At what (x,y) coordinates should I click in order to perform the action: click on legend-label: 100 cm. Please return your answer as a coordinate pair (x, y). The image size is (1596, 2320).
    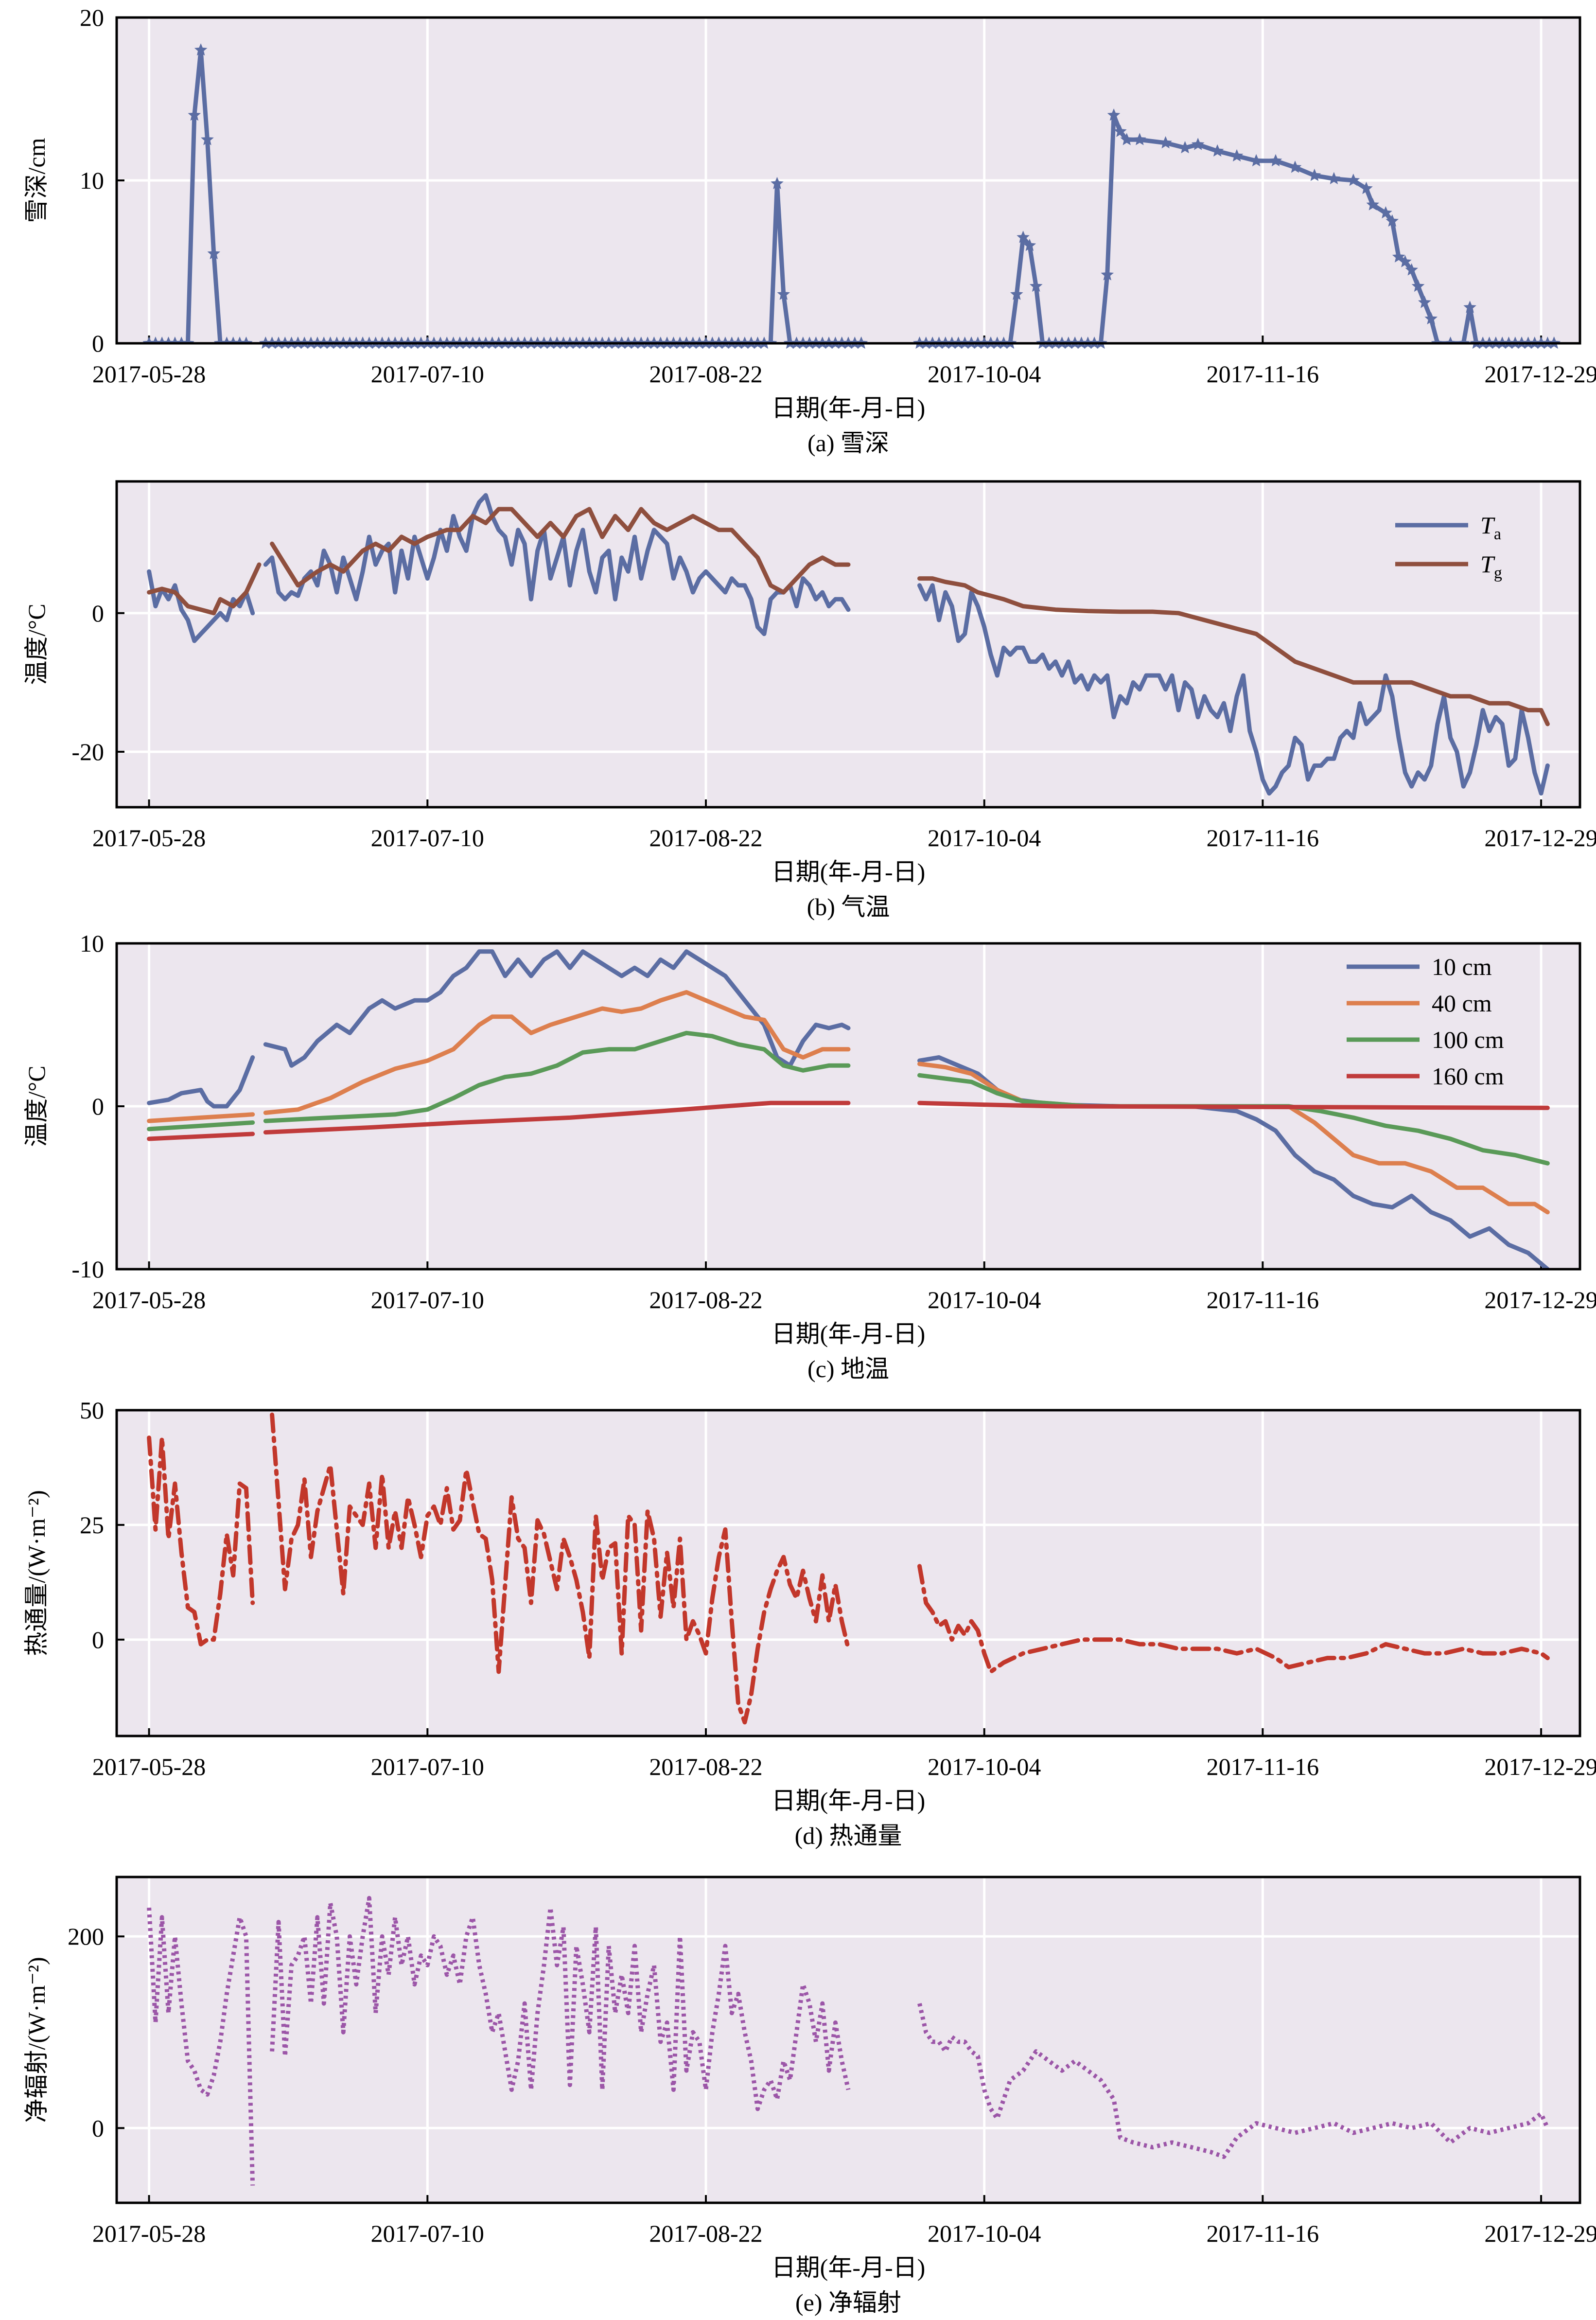
    Looking at the image, I should click on (1468, 1039).